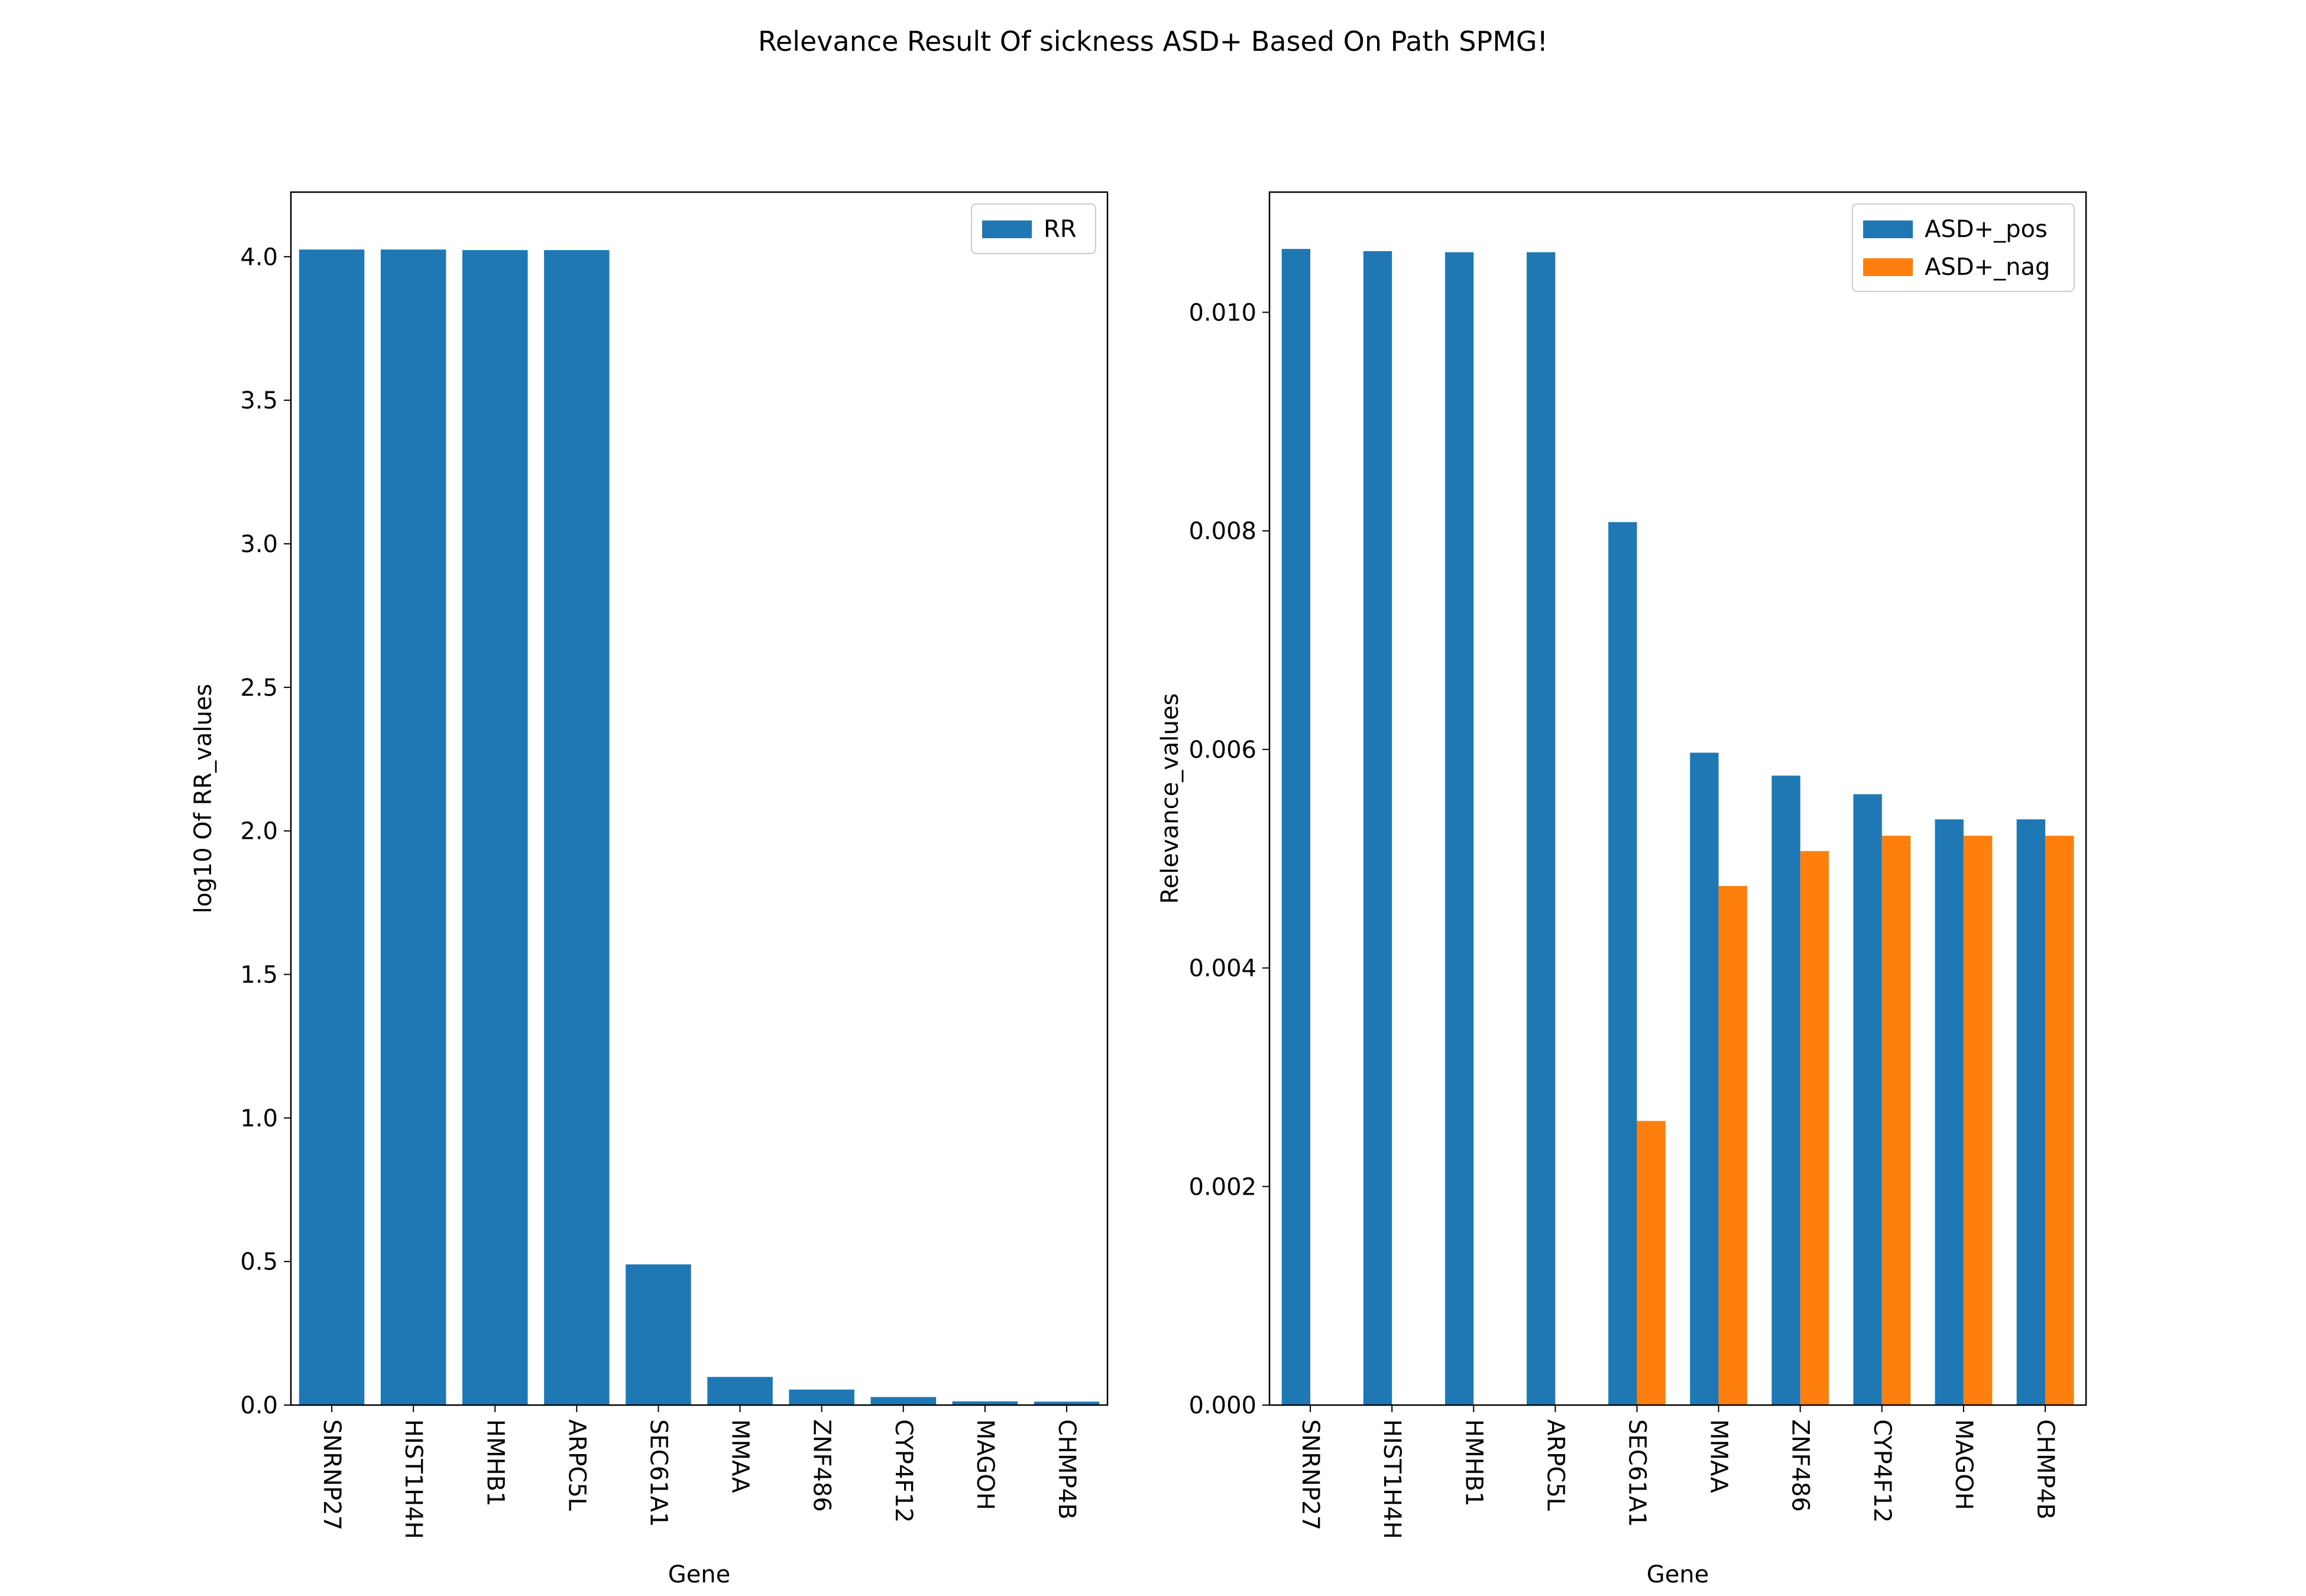 The image size is (2306, 1596). What do you see at coordinates (259, 831) in the screenshot?
I see `y-tick-label: 2.0` at bounding box center [259, 831].